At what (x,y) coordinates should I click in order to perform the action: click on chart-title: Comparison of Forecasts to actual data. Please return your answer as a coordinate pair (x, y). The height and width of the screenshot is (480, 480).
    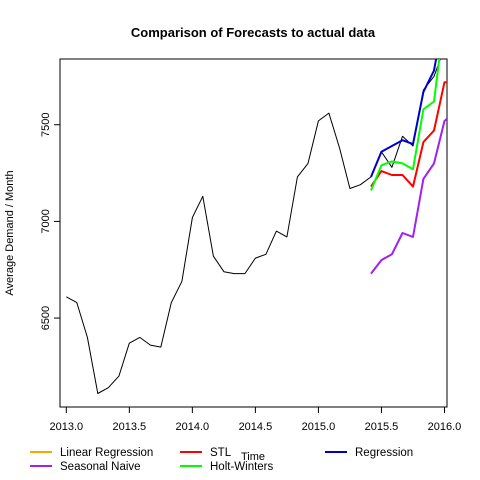
    Looking at the image, I should click on (253, 32).